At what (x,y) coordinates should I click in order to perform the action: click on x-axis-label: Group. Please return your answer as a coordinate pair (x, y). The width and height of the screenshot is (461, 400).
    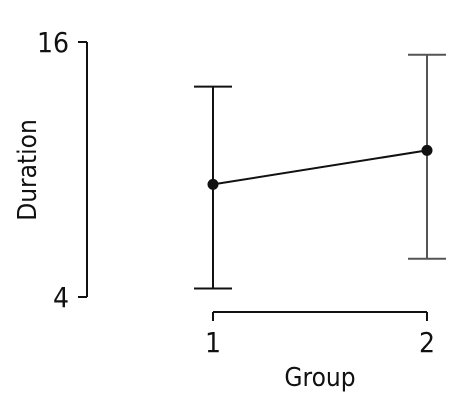
    Looking at the image, I should click on (319, 378).